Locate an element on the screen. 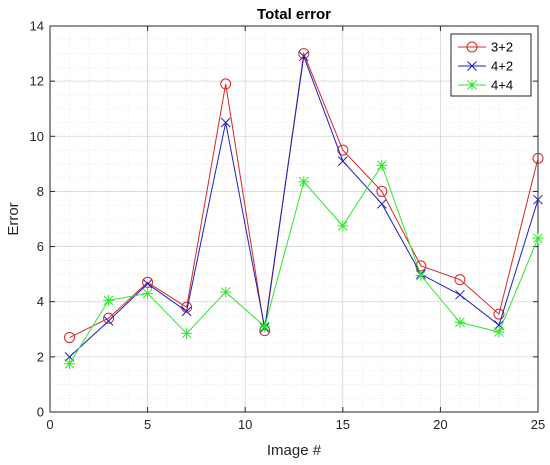 The height and width of the screenshot is (465, 550). x-tick-label: 5 is located at coordinates (147, 424).